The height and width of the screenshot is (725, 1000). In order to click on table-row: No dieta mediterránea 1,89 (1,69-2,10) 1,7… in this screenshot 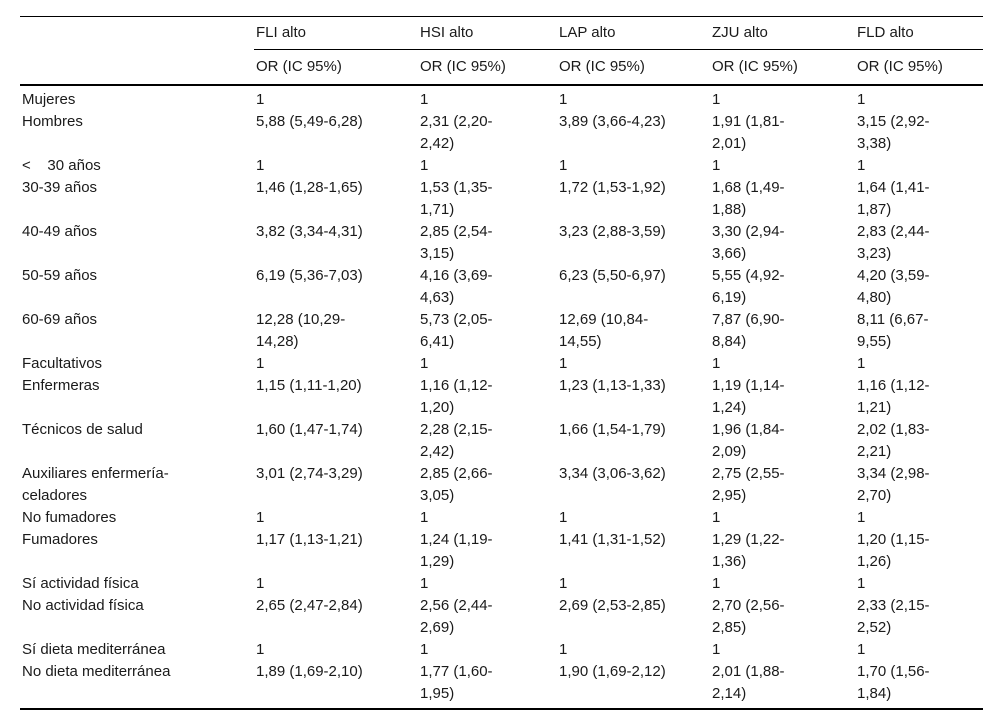, I will do `click(501, 685)`.